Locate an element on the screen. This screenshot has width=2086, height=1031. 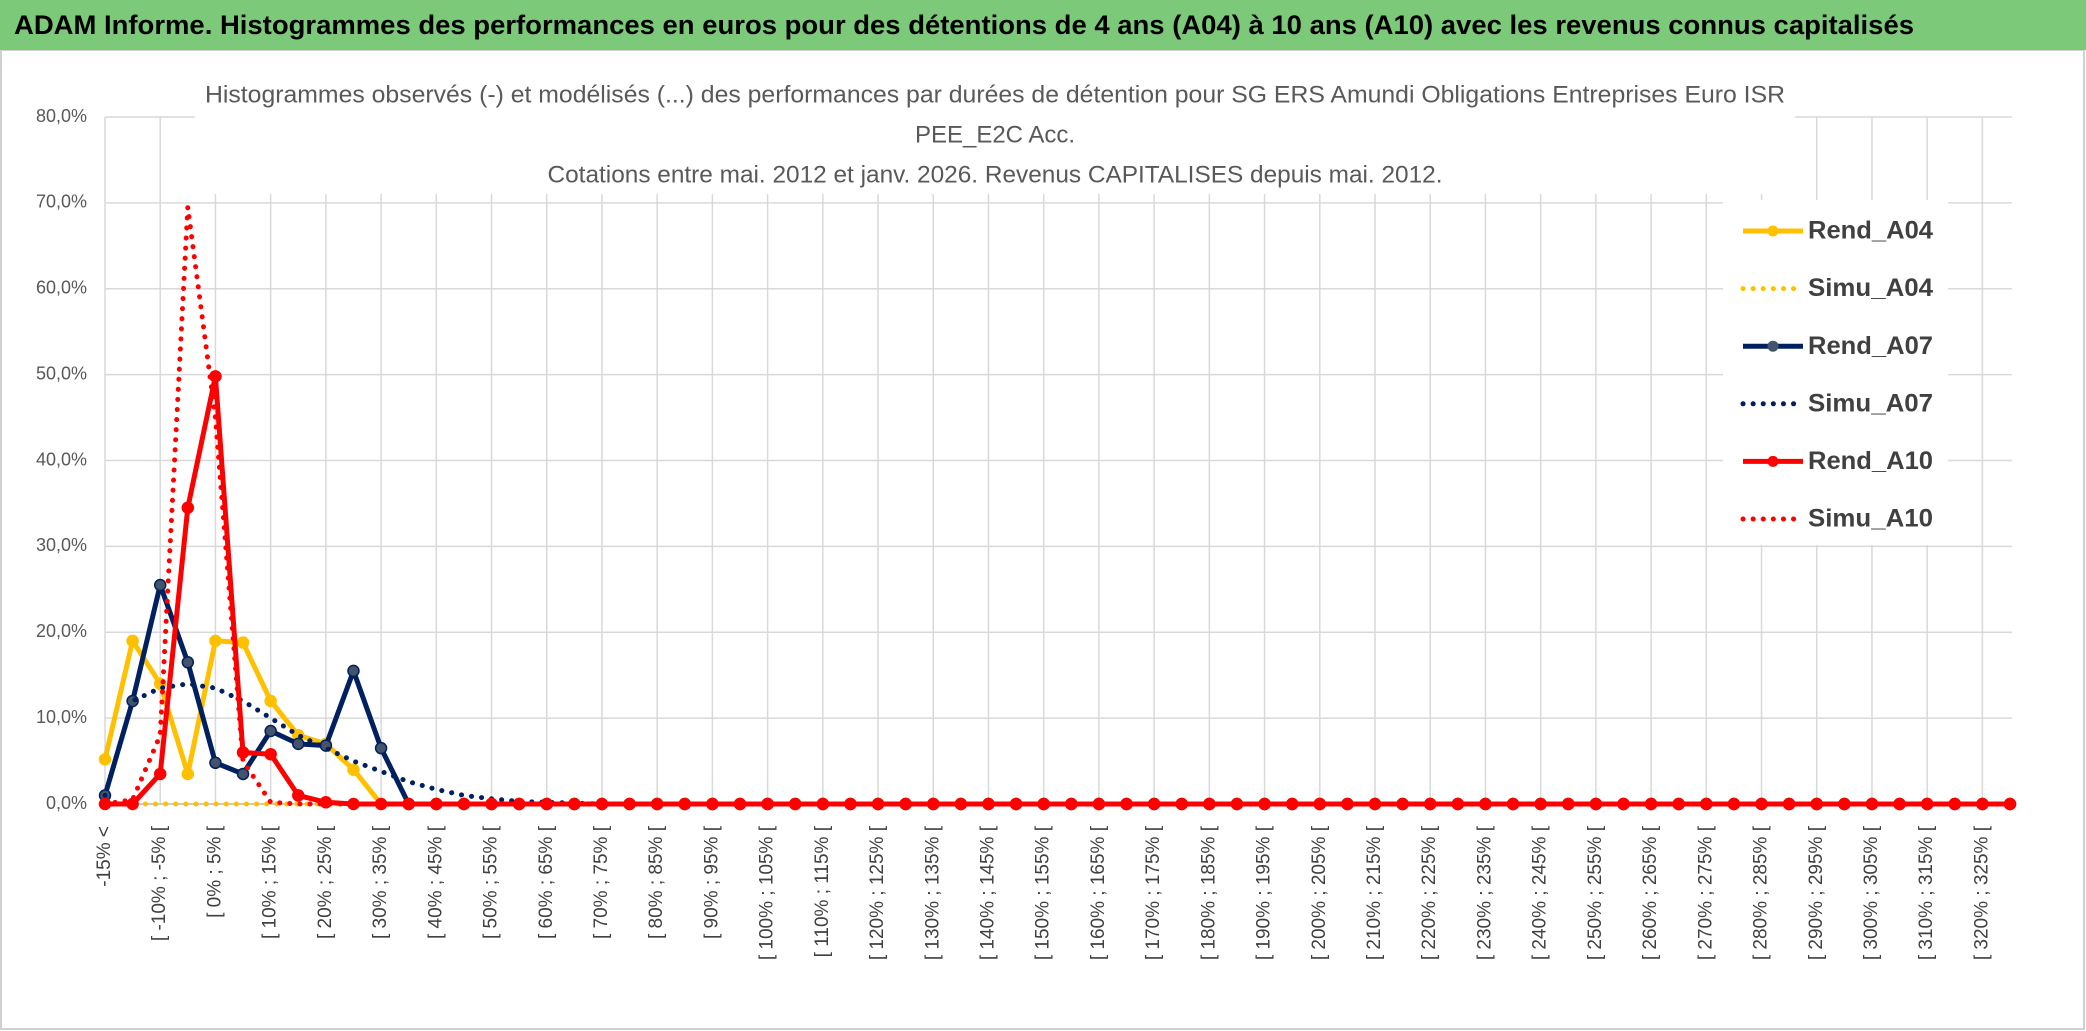
legend-label: Rend_A10 is located at coordinates (1870, 461).